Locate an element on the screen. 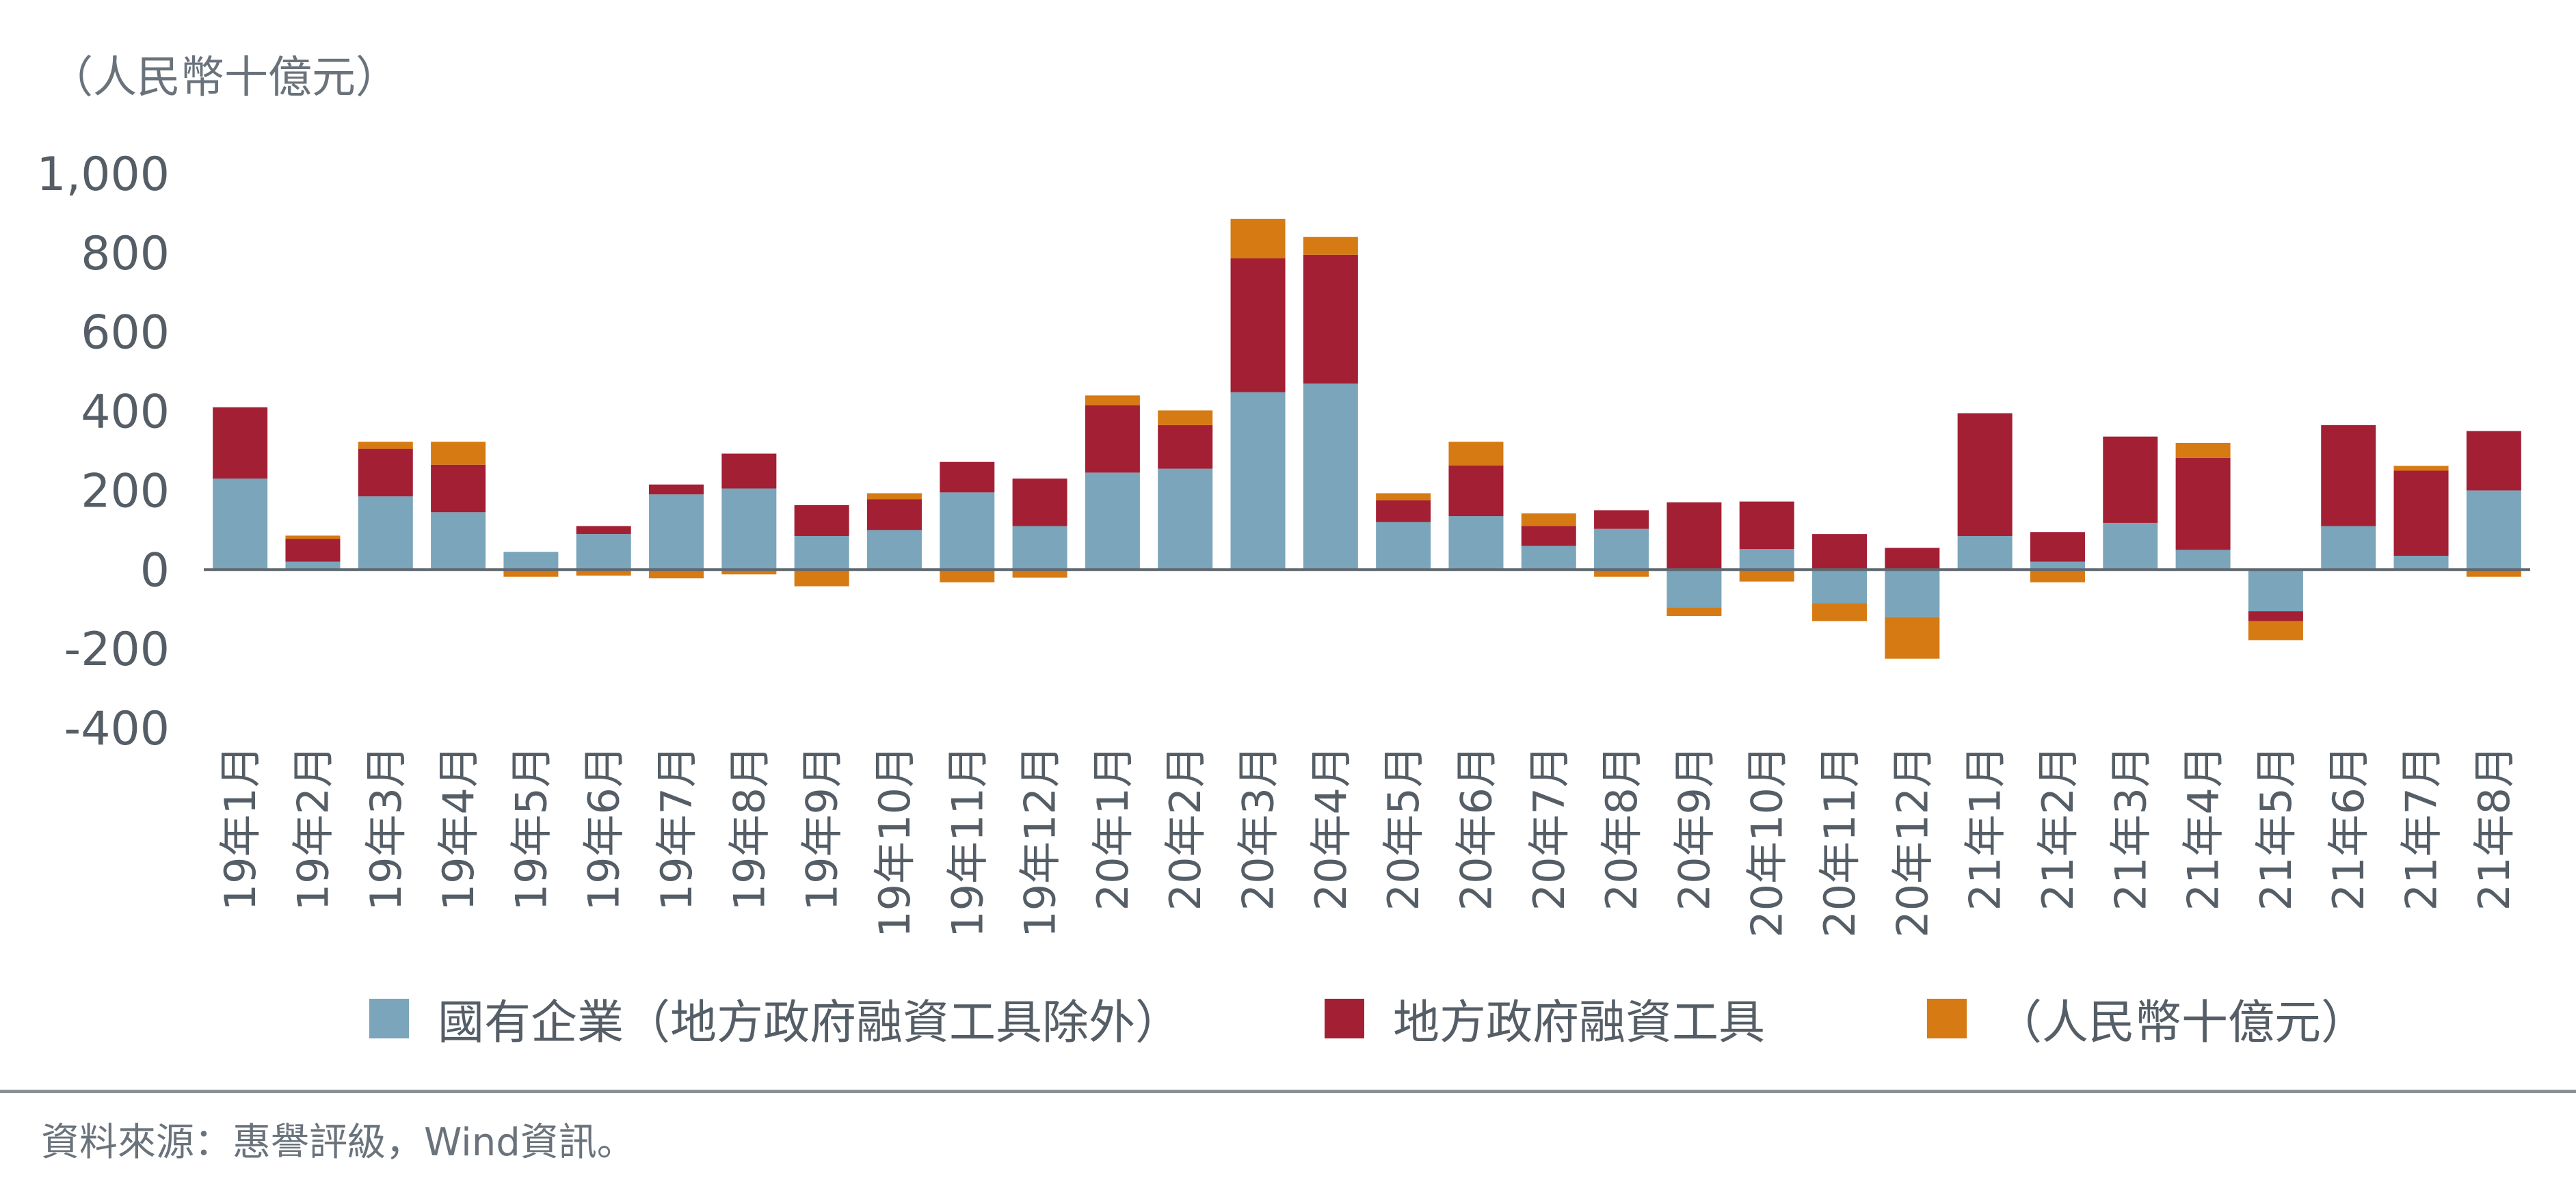 This screenshot has width=2576, height=1197. legend-item-other: （人民幣十億元） is located at coordinates (2147, 1018).